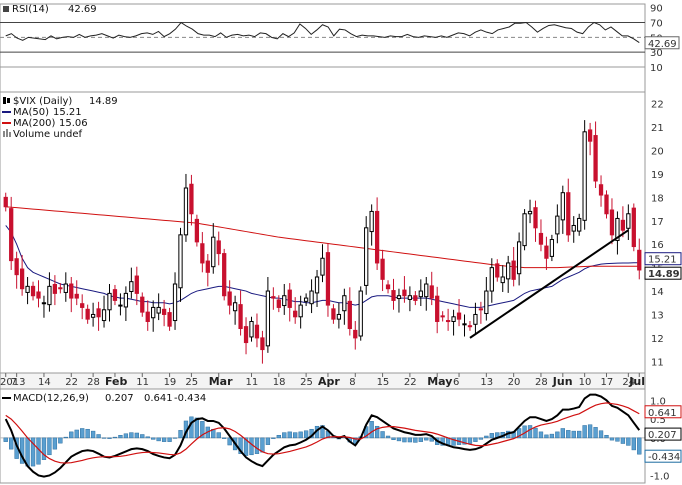 The width and height of the screenshot is (682, 485). What do you see at coordinates (657, 128) in the screenshot?
I see `price-y-tick-label: 21` at bounding box center [657, 128].